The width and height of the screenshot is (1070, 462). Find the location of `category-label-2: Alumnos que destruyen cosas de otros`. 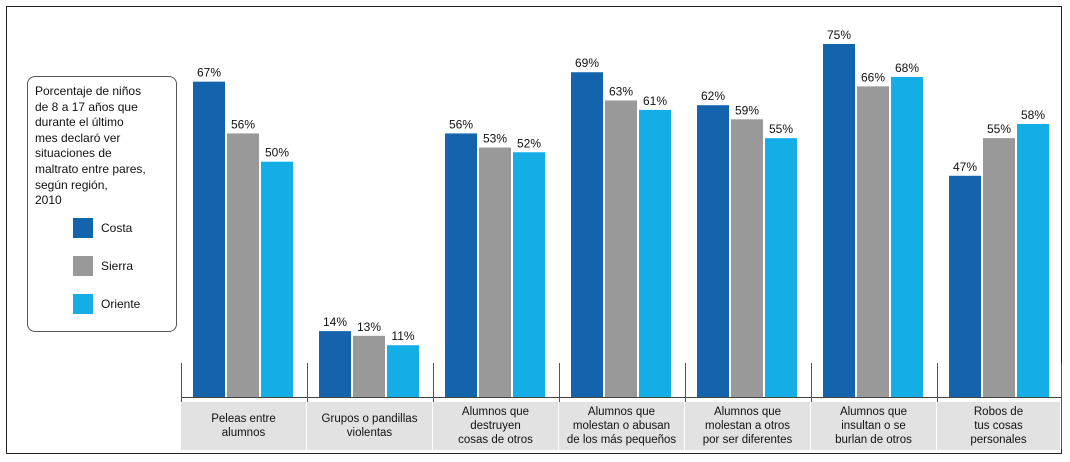

category-label-2: Alumnos que destruyen cosas de otros is located at coordinates (495, 426).